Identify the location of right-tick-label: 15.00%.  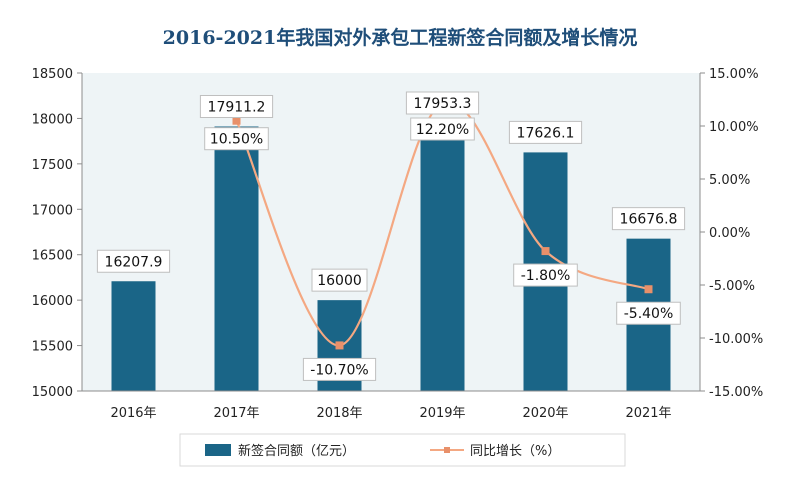
(734, 74).